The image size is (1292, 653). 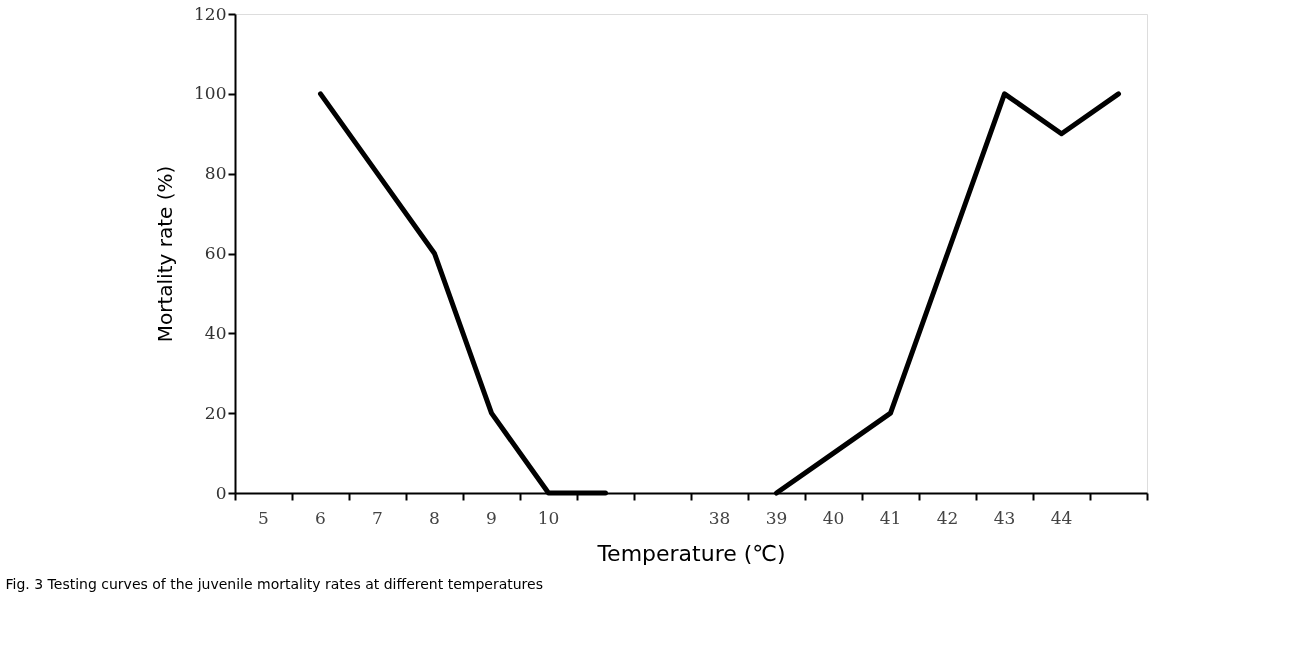 I want to click on x-tick-label: 40, so click(x=833, y=518).